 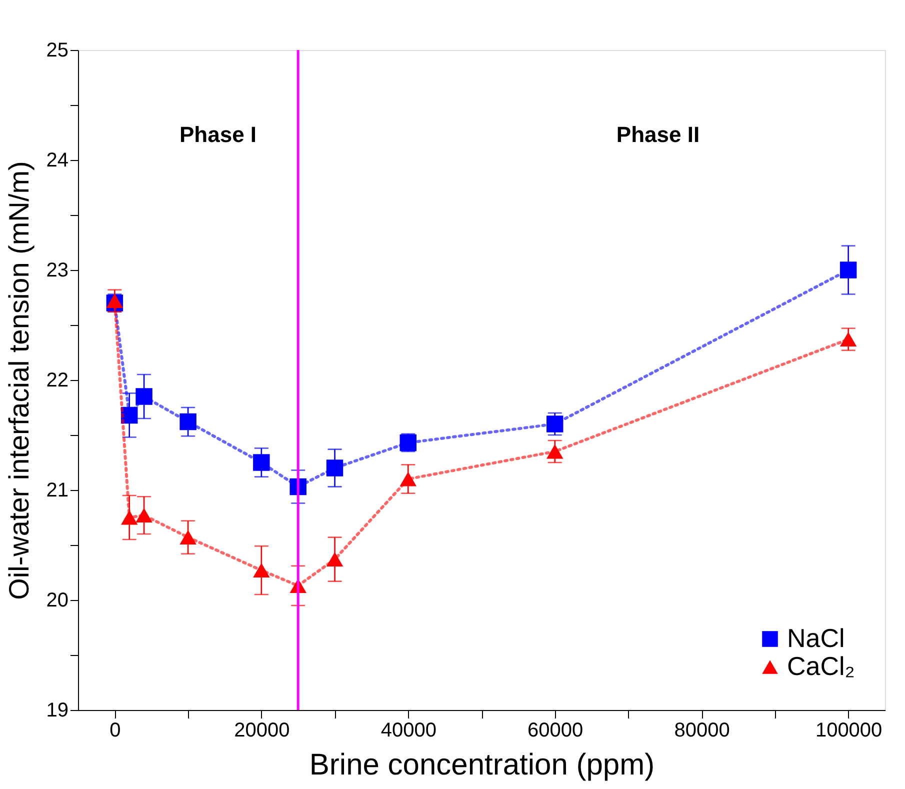 What do you see at coordinates (702, 731) in the screenshot?
I see `x-tick-label: 80000` at bounding box center [702, 731].